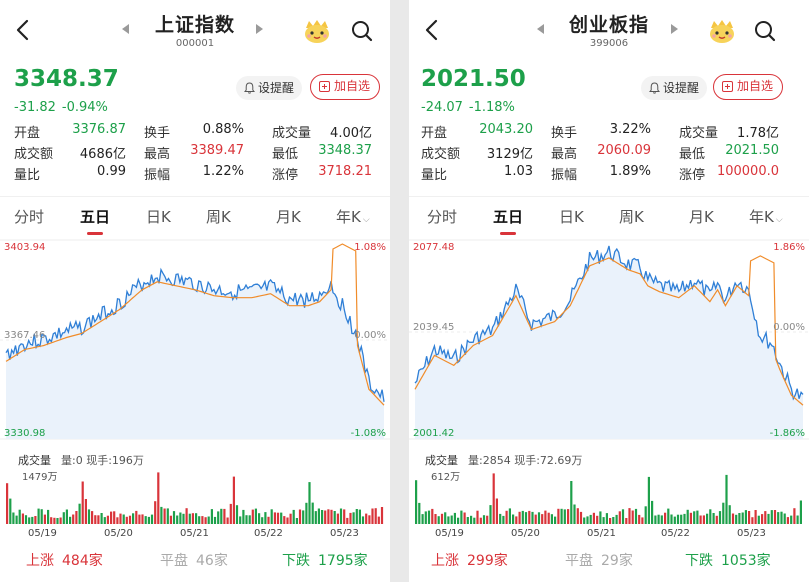  What do you see at coordinates (24, 335) in the screenshot?
I see `axis-label-y-mid: 3367.46` at bounding box center [24, 335].